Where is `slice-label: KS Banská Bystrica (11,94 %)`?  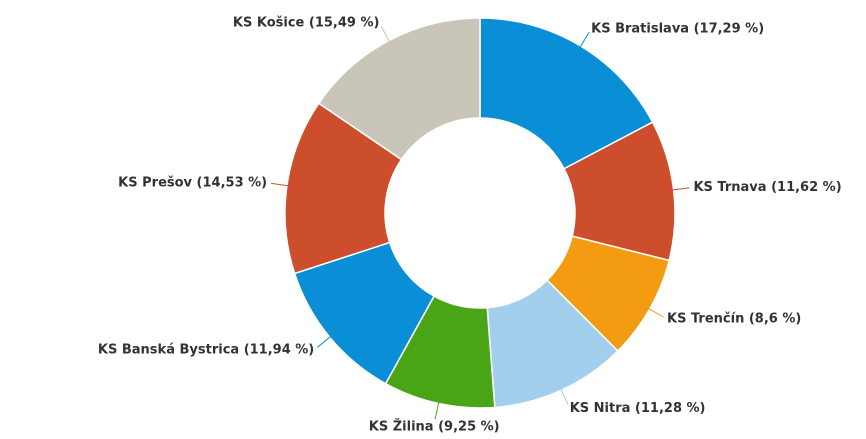 slice-label: KS Banská Bystrica (11,94 %) is located at coordinates (206, 349).